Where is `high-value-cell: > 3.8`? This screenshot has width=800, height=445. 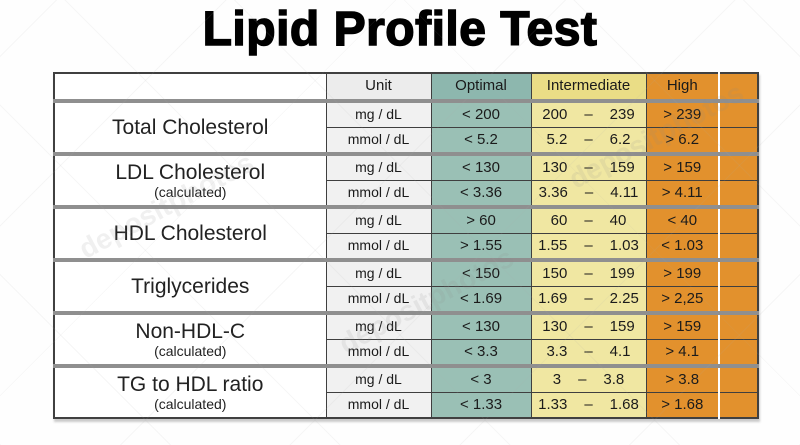 high-value-cell: > 3.8 is located at coordinates (682, 378).